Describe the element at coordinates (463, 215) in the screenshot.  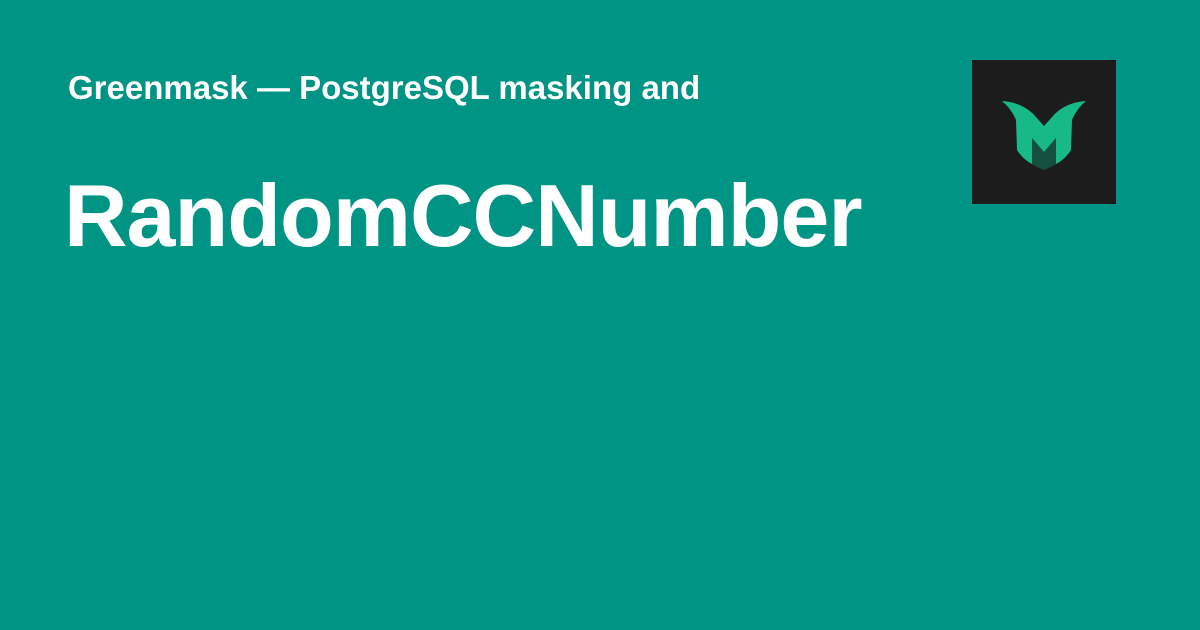
I see `page-title: RandomCCNumber` at that location.